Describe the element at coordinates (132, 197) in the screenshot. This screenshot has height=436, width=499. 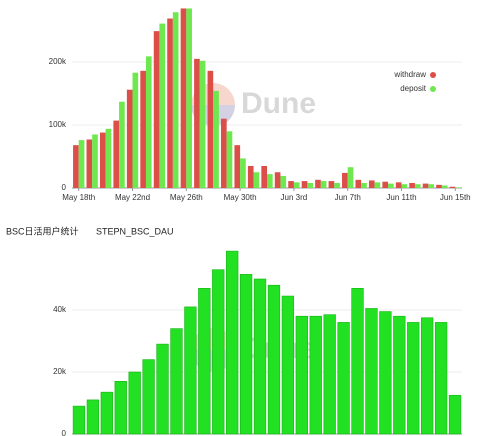
I see `x-tick-label: May 22nd` at that location.